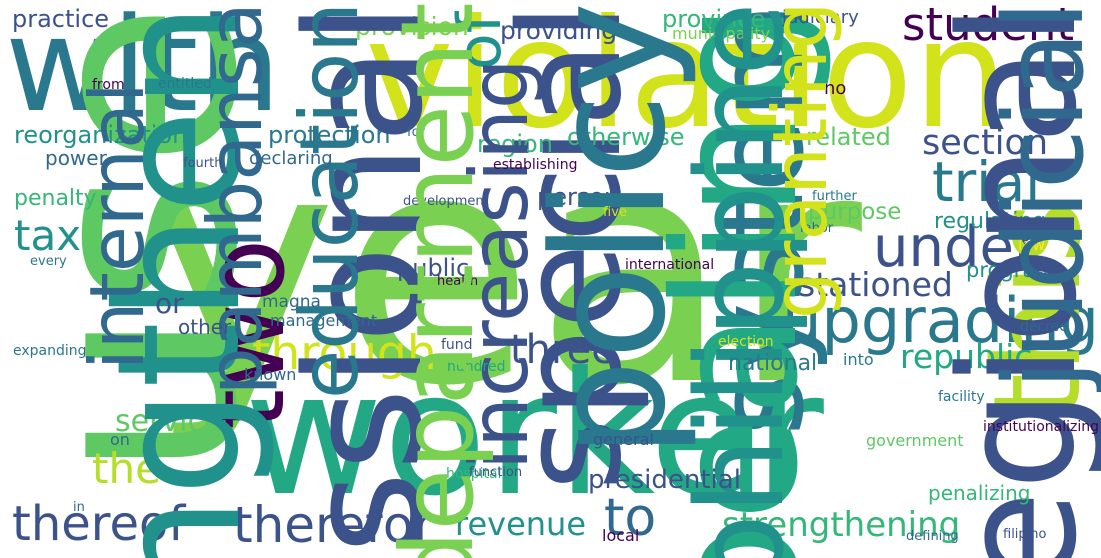 This screenshot has height=558, width=1101. I want to click on word-five: five, so click(615, 212).